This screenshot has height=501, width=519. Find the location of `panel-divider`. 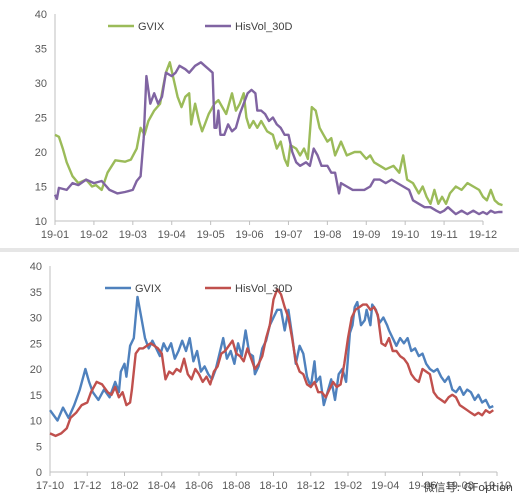

panel-divider is located at coordinates (259, 250).